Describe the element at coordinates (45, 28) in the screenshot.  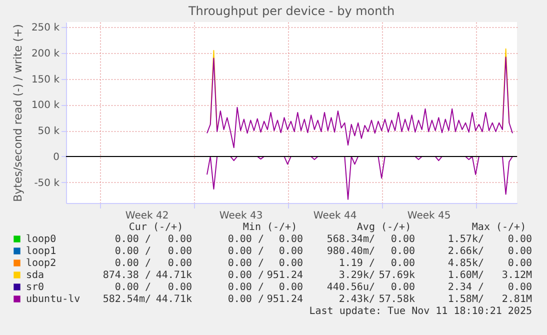
I see `y-tick-label: 250 k` at that location.